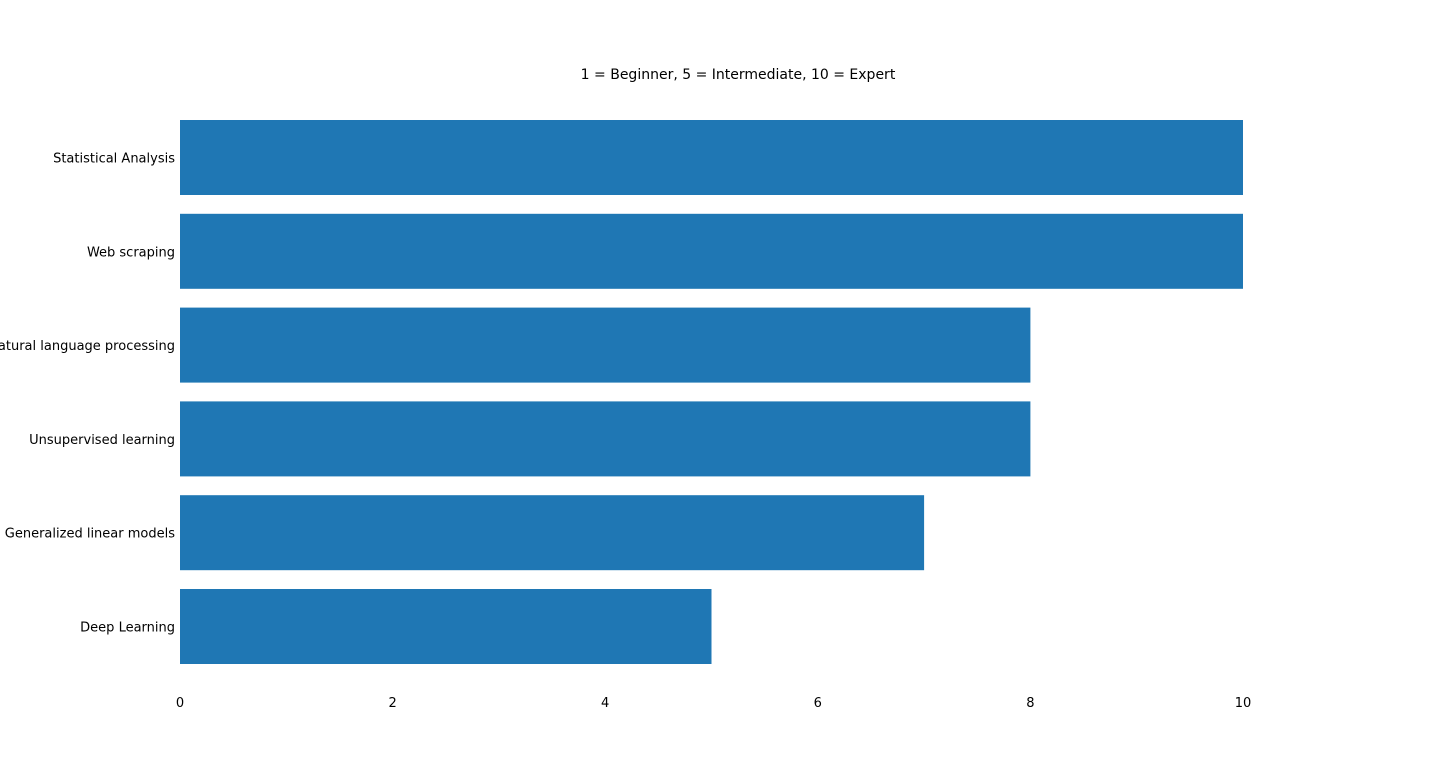  Describe the element at coordinates (102, 440) in the screenshot. I see `y-tick-label: Unsupervised learning` at that location.